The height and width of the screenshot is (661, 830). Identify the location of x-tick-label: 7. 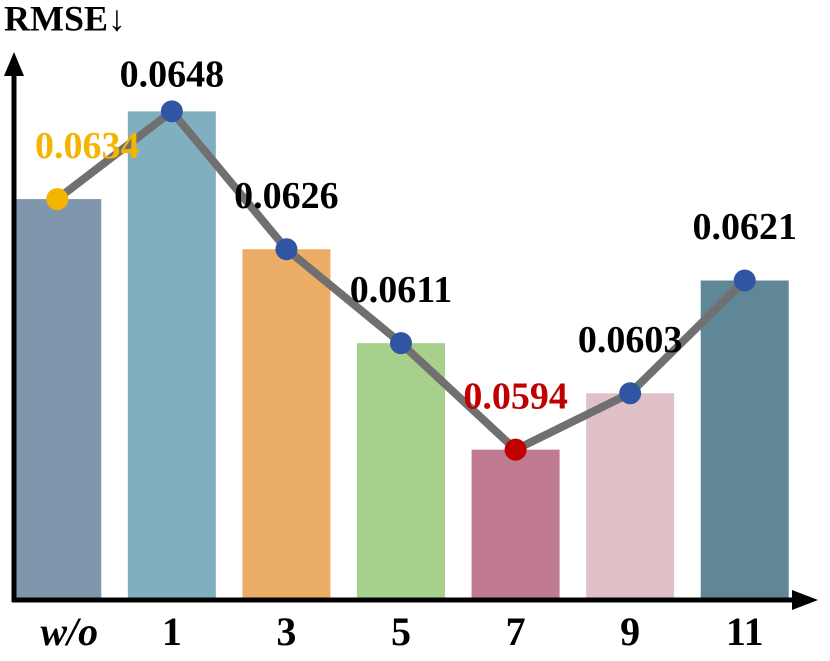
(516, 631).